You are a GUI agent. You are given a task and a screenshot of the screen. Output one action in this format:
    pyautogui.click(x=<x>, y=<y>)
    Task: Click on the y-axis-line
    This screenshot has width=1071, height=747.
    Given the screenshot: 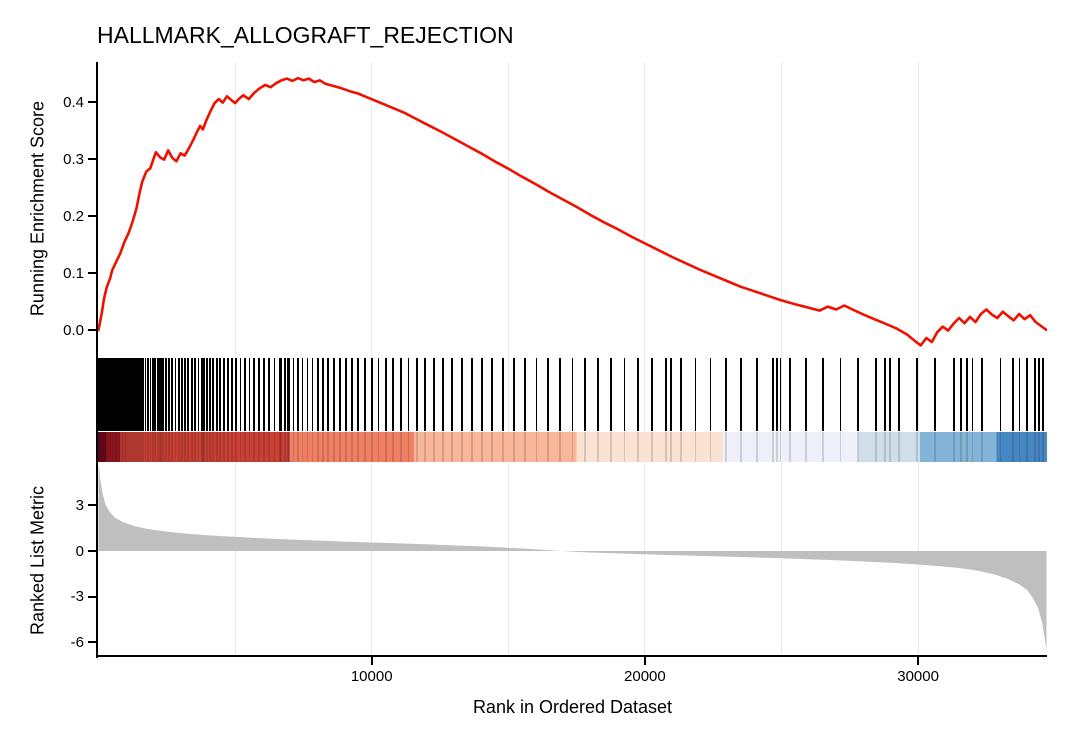 What is the action you would take?
    pyautogui.click(x=97, y=360)
    